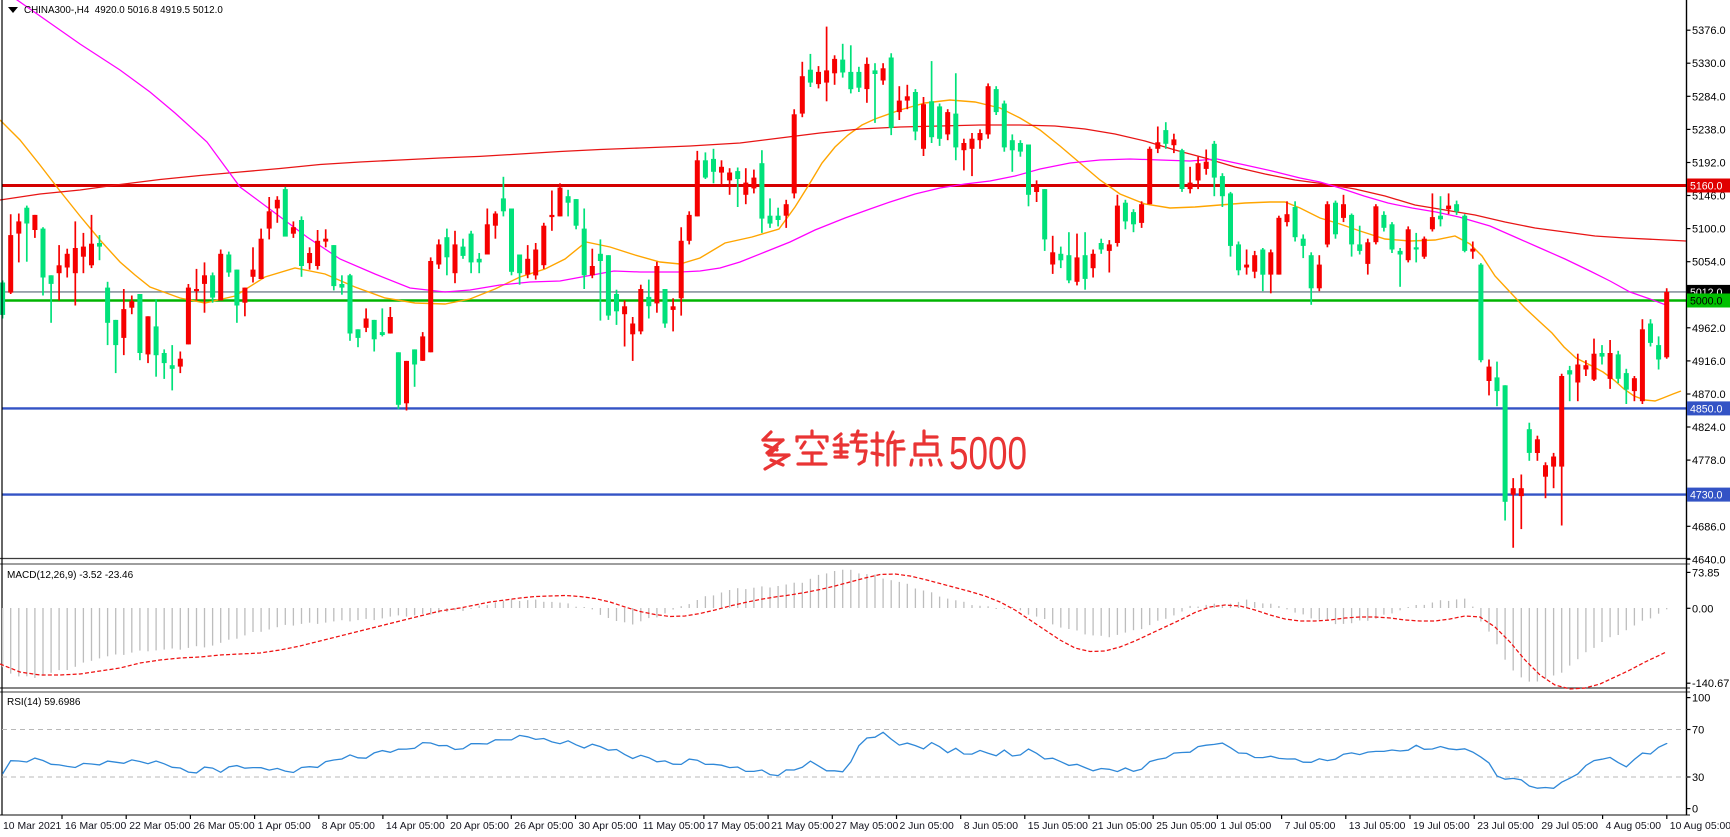  I want to click on svg-text: 0, so click(1695, 810).